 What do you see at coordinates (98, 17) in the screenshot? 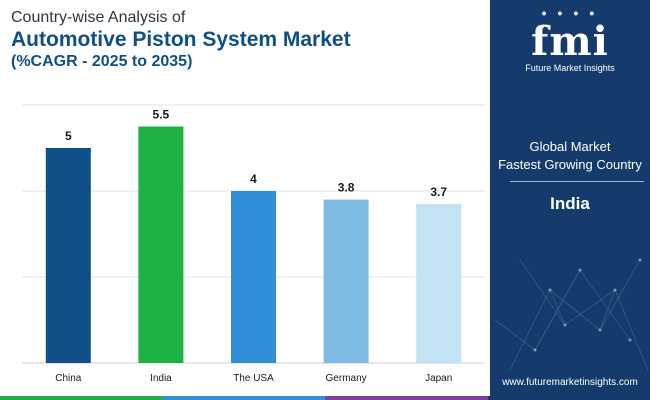
I see `chart-title-line-1: Country-wise Analysis of` at bounding box center [98, 17].